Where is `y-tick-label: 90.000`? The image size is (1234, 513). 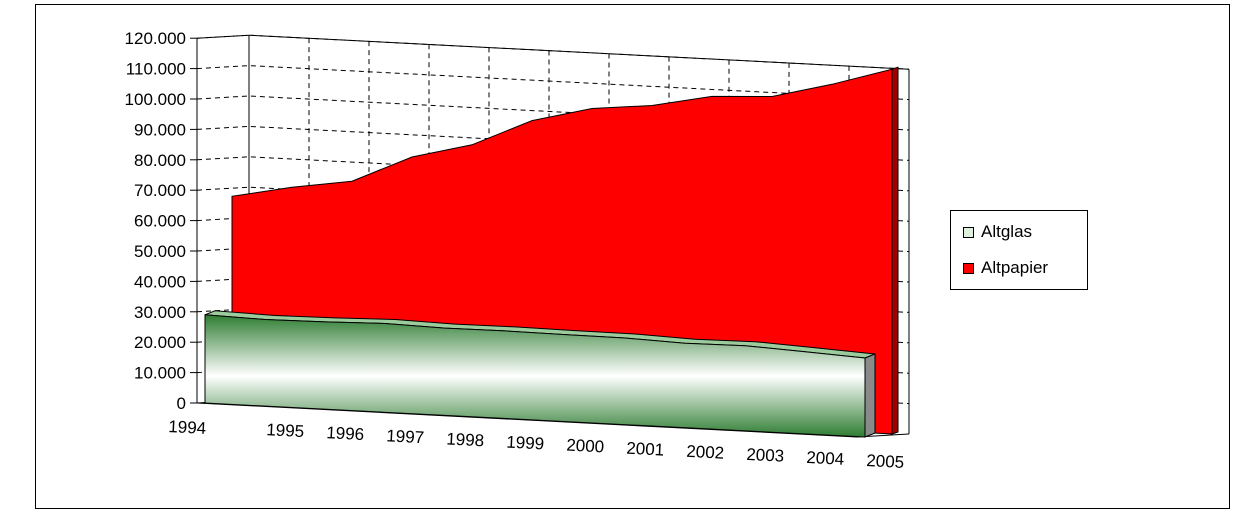 y-tick-label: 90.000 is located at coordinates (160, 129).